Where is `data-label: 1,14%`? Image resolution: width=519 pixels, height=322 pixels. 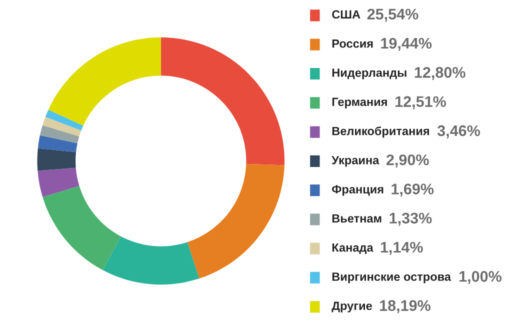
data-label: 1,14% is located at coordinates (401, 248).